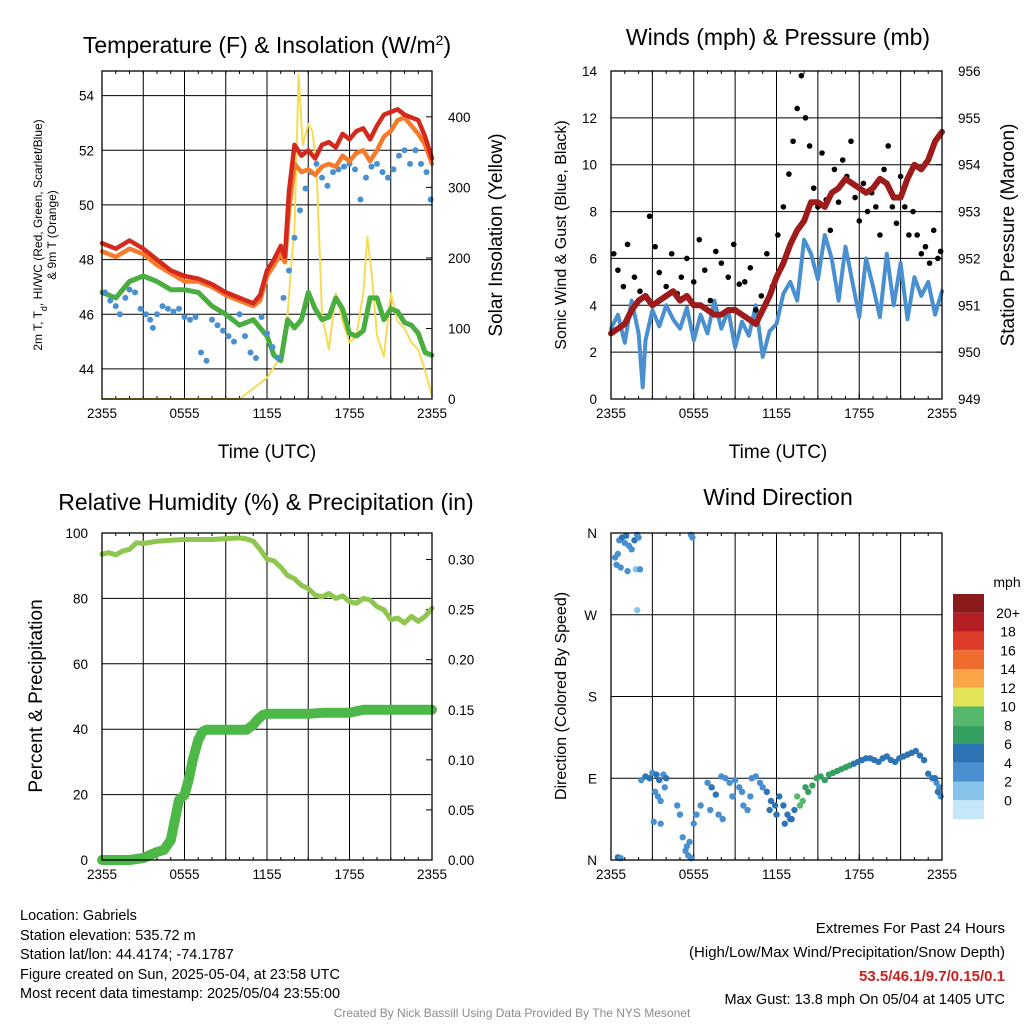 Image resolution: width=1024 pixels, height=1024 pixels. Describe the element at coordinates (349, 413) in the screenshot. I see `temp-x-tick-label: 1755` at that location.